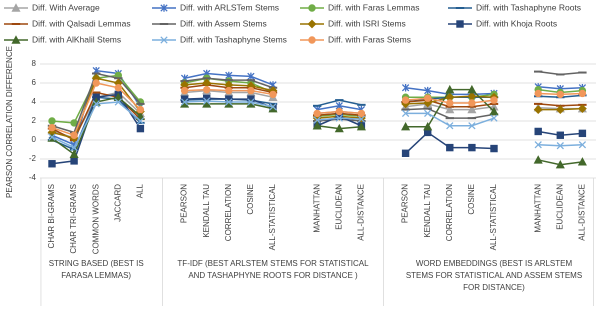 The height and width of the screenshot is (311, 600). I want to click on group-label: FARASA LEMMAS), so click(96, 275).